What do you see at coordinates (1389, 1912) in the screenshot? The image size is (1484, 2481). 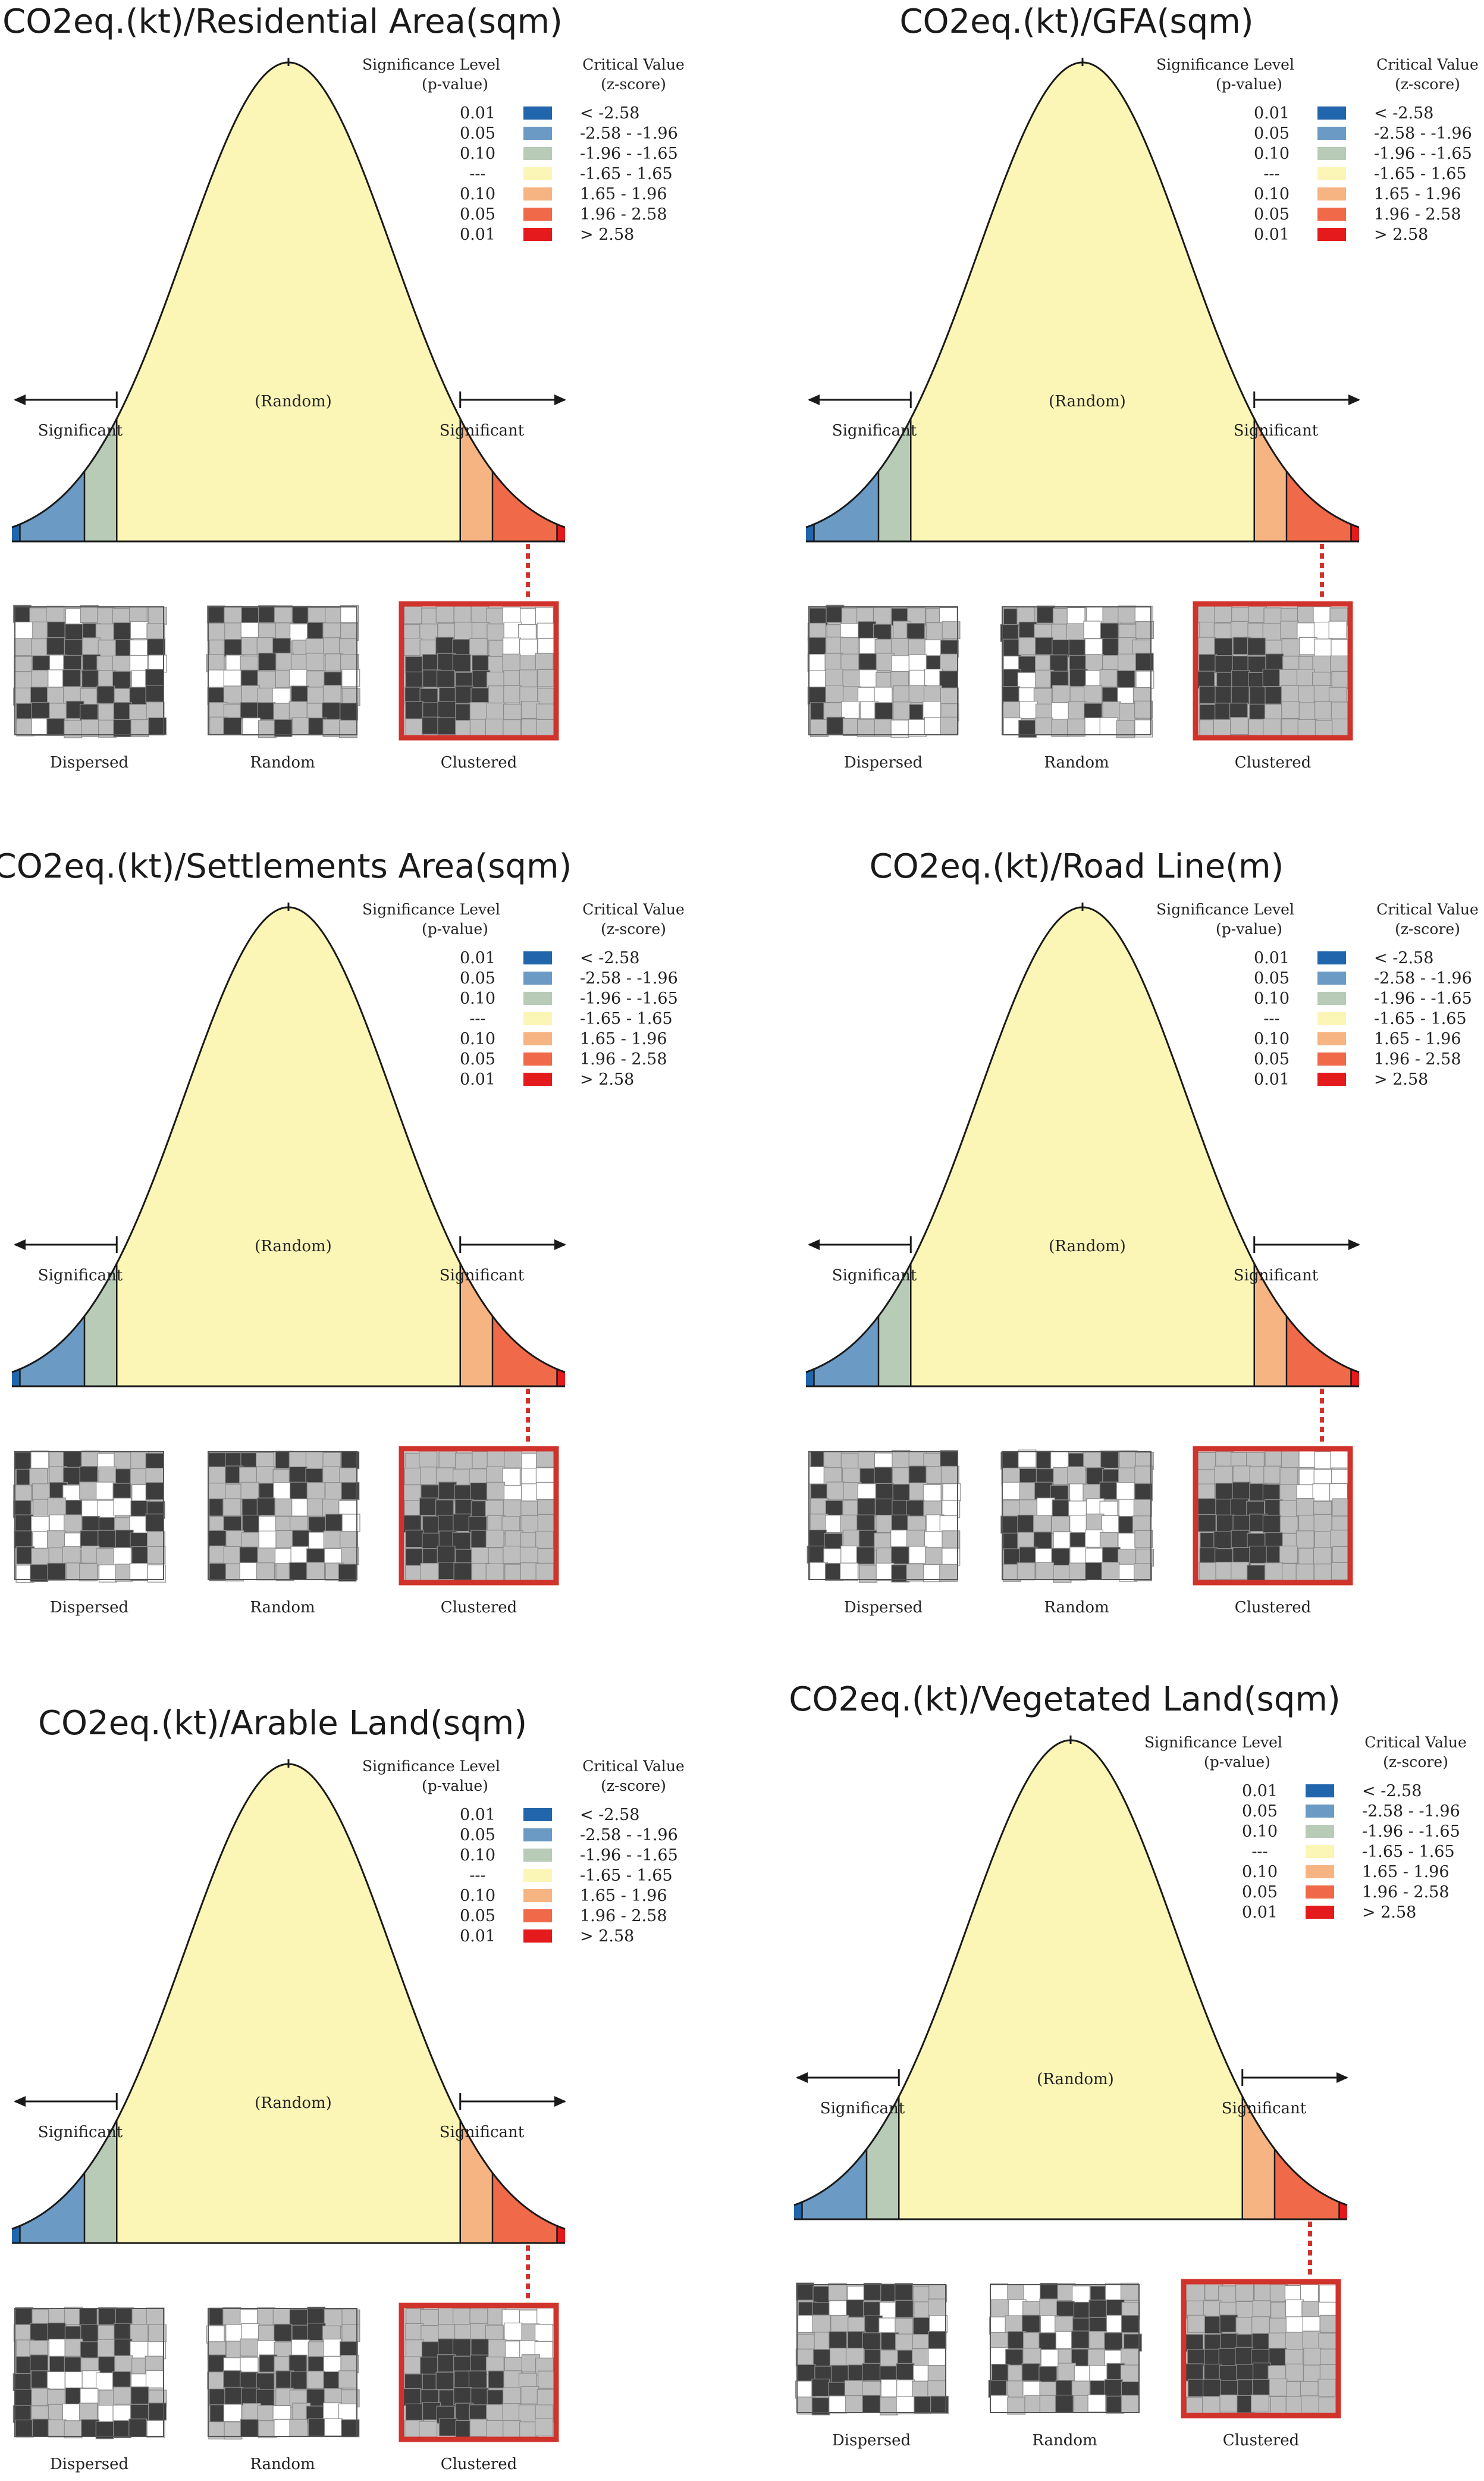 I see `legend-z-value: > 2.58` at bounding box center [1389, 1912].